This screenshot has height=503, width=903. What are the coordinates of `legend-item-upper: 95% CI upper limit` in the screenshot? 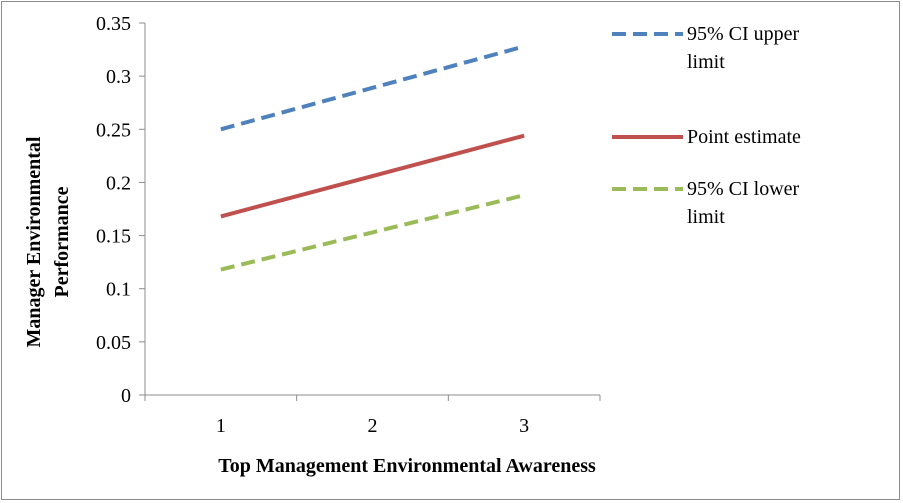 It's located at (706, 48).